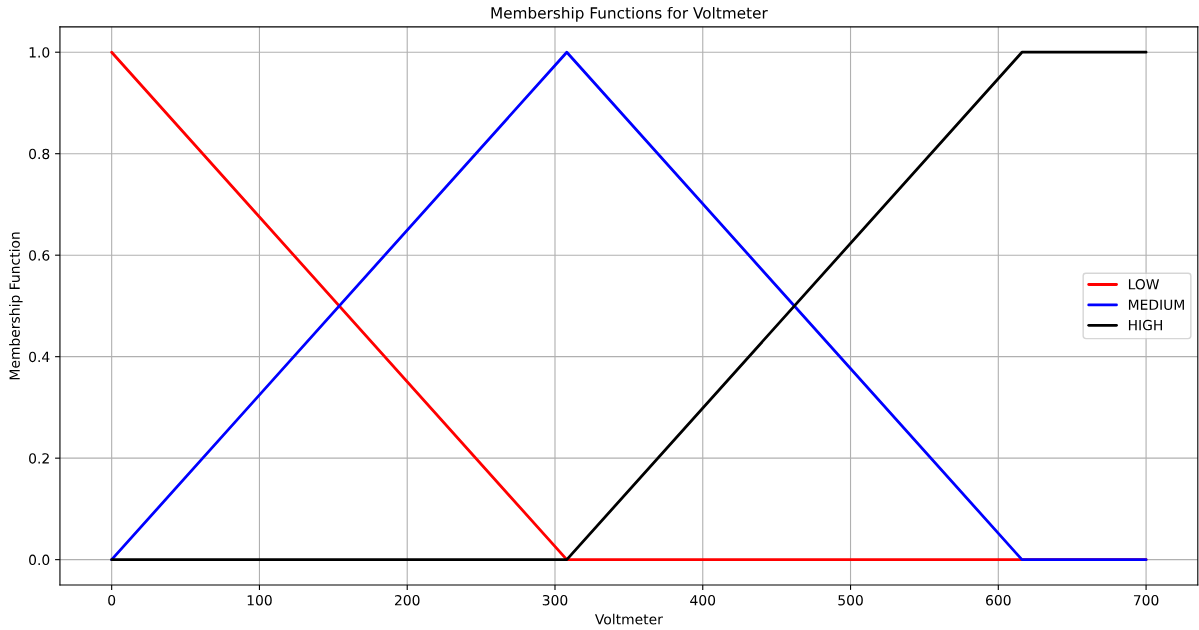 The image size is (1199, 630). I want to click on x-tick-label: 400, so click(703, 600).